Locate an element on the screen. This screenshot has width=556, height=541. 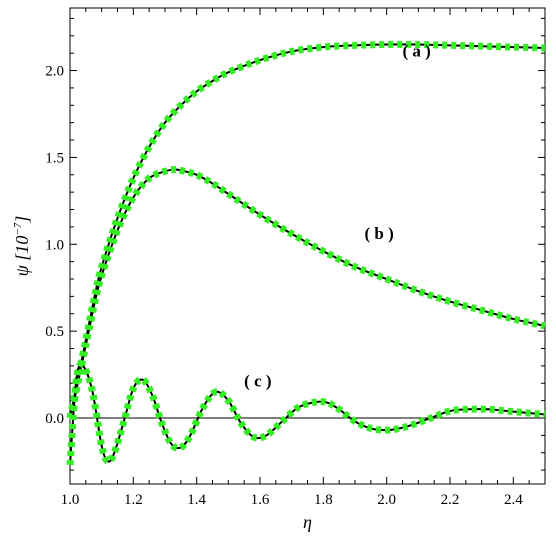
x-tick-label: 1.2 is located at coordinates (133, 500).